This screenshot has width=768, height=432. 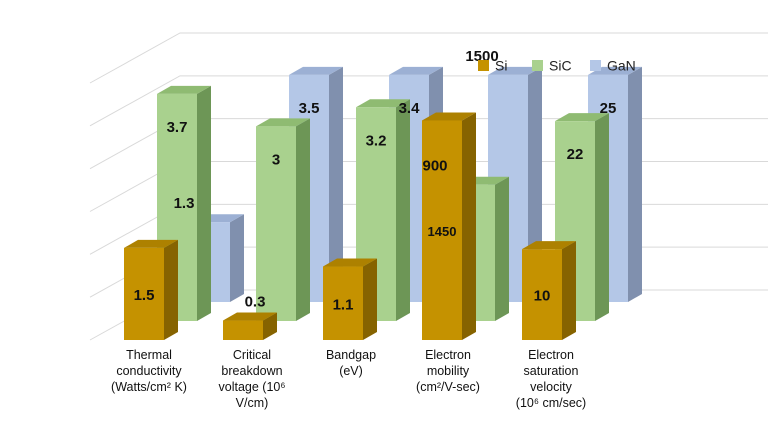 I want to click on category-label-4: Electron saturation velocity (10⁶ cm/sec), so click(x=551, y=379).